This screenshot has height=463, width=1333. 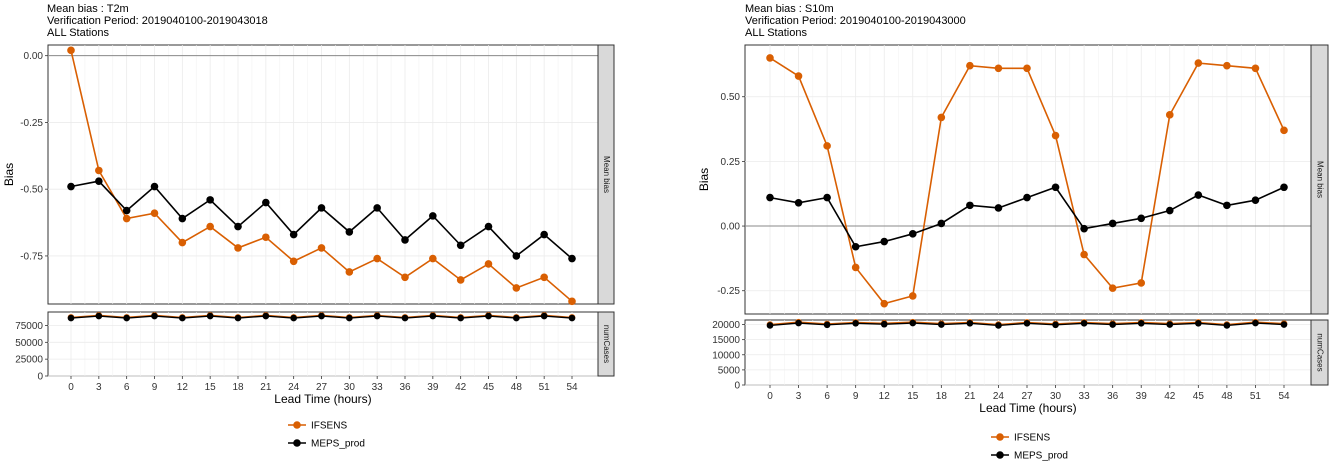 I want to click on chart1-bottom_facet-ytick-label: 15000, so click(x=726, y=340).